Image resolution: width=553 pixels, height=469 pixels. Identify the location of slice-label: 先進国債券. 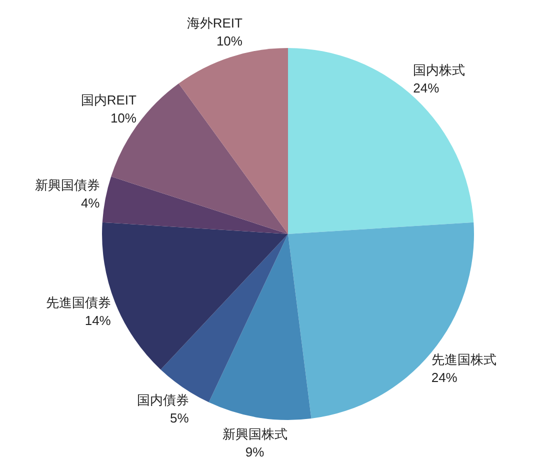
(78, 302).